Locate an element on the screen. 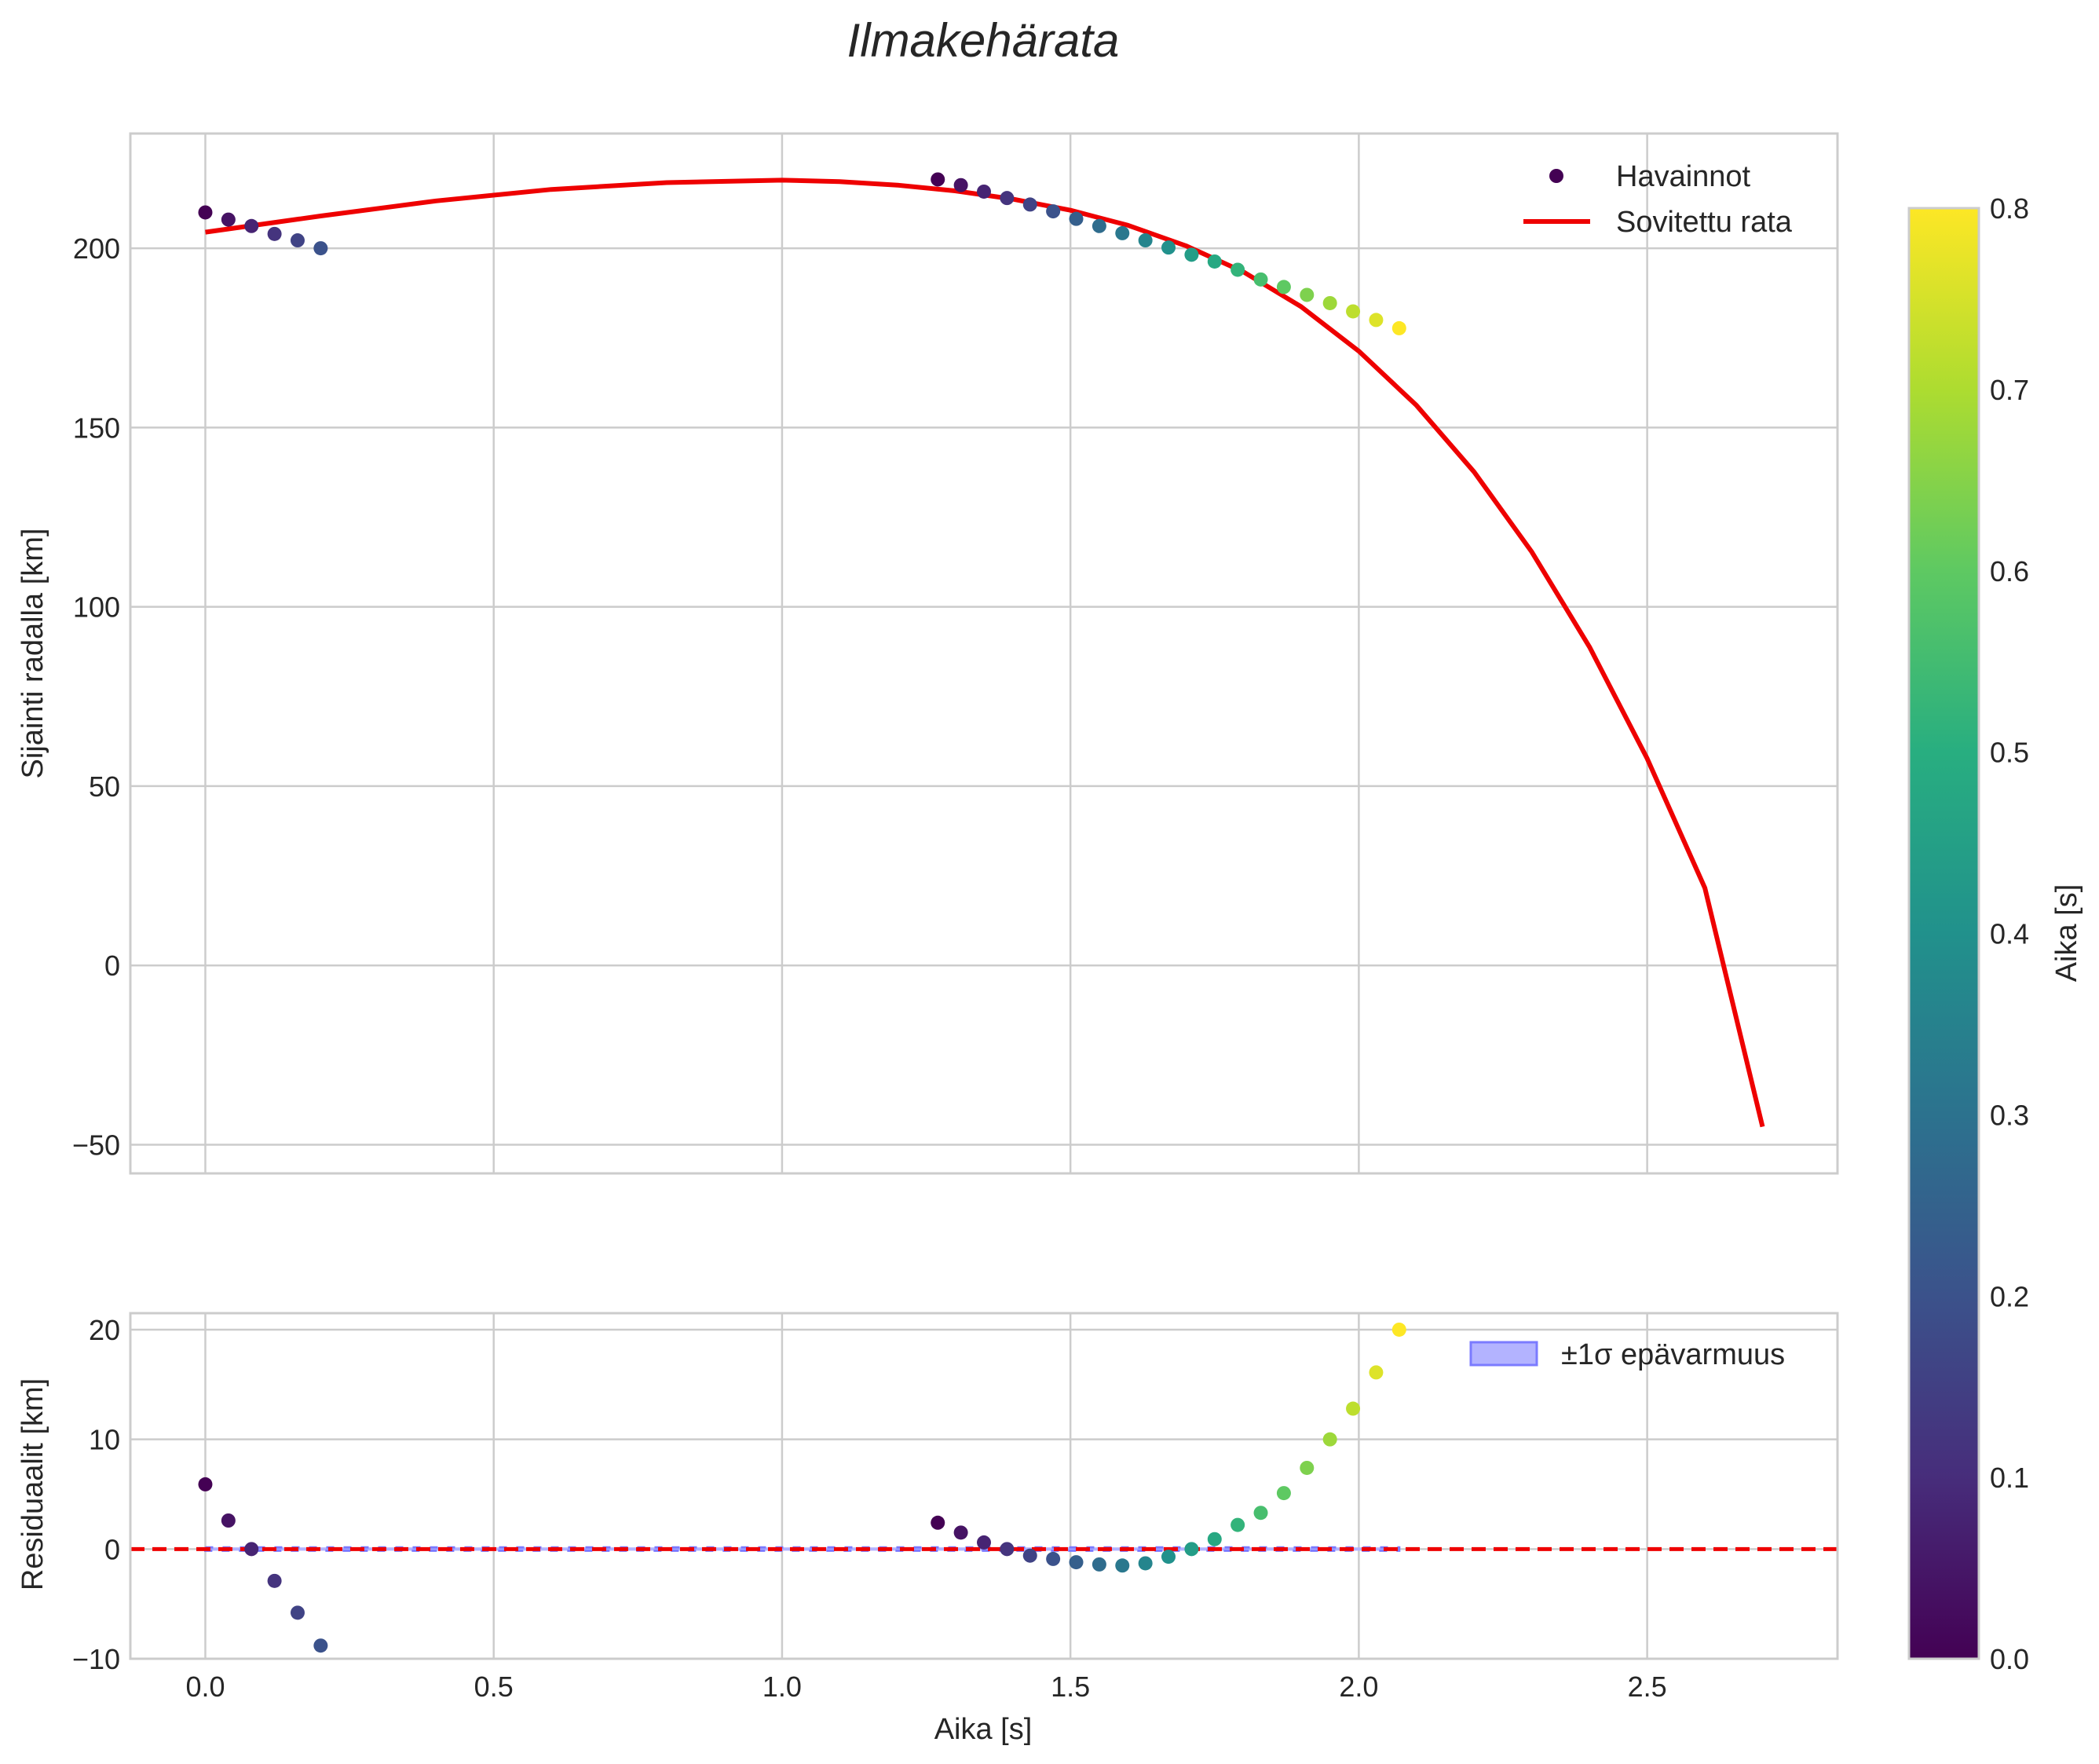  x-tick-label: 1.0 is located at coordinates (782, 1687).